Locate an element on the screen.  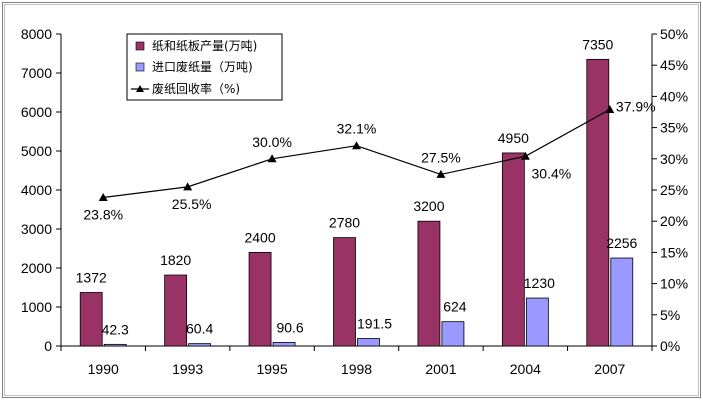
data-label-waste: 1230 is located at coordinates (539, 283).